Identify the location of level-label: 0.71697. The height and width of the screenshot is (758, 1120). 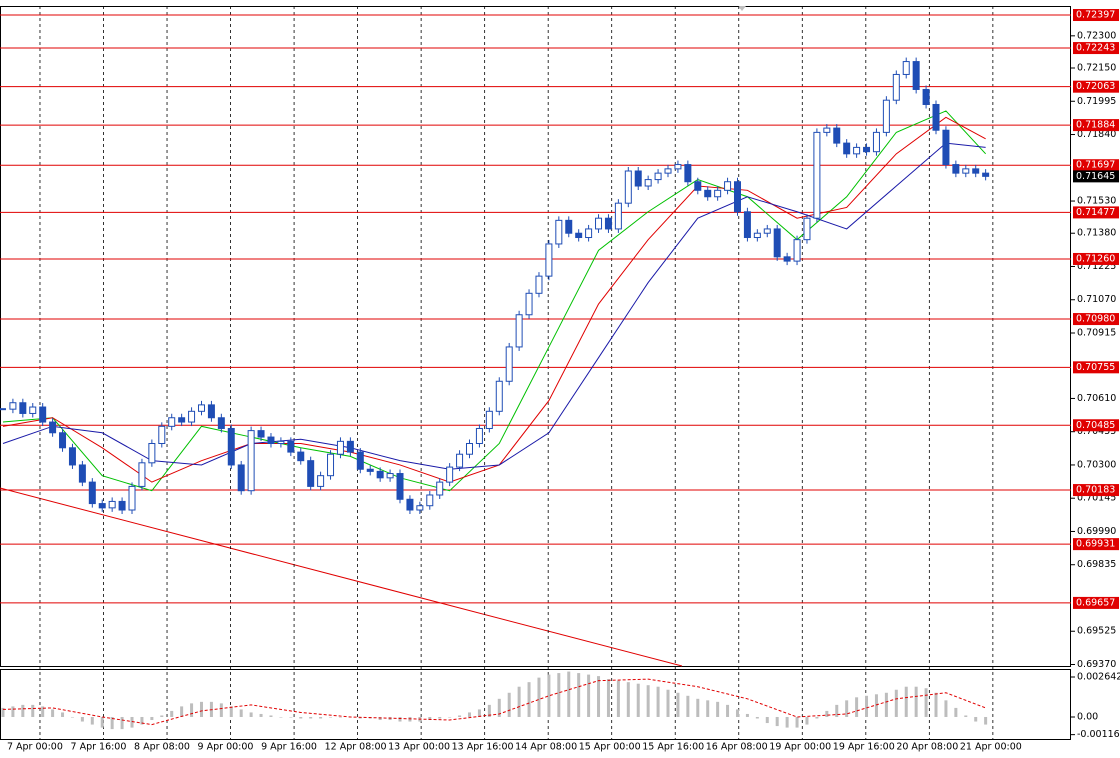
(1095, 165).